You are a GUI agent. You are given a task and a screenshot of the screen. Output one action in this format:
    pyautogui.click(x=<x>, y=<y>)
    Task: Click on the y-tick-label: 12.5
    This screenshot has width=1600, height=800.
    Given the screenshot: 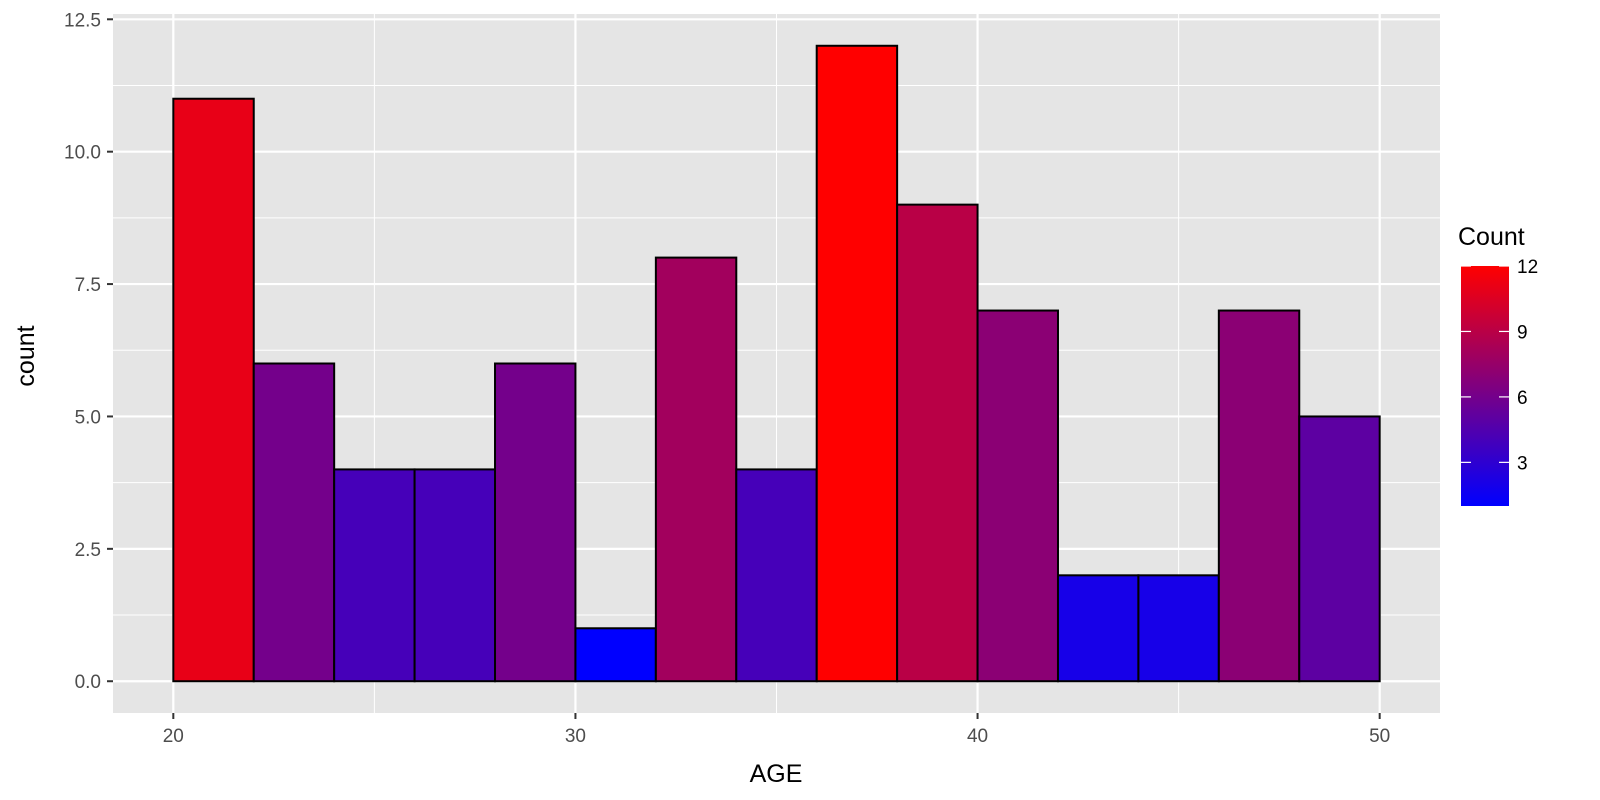 What is the action you would take?
    pyautogui.click(x=82, y=20)
    